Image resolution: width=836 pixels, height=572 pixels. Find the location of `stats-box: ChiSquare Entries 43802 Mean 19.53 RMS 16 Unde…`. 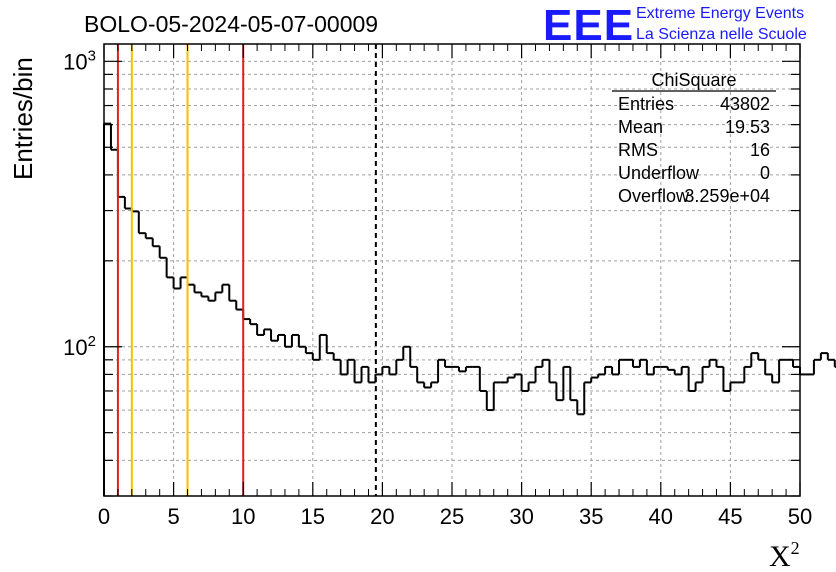

stats-box: ChiSquare Entries 43802 Mean 19.53 RMS 16 Unde… is located at coordinates (694, 138).